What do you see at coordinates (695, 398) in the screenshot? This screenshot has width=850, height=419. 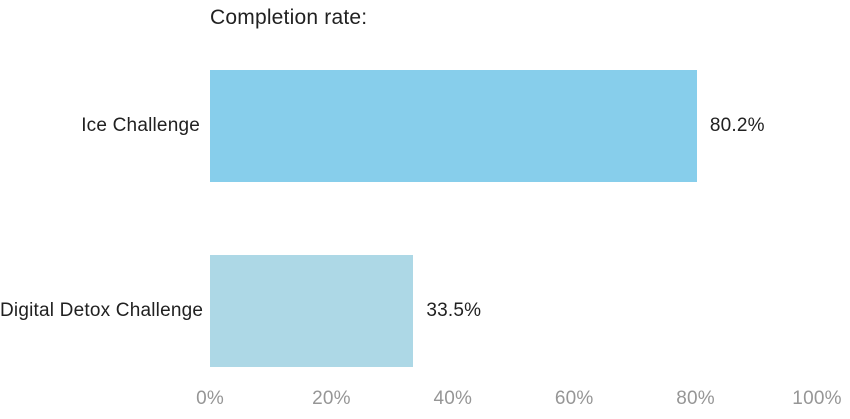 I see `x-tick: 80%` at bounding box center [695, 398].